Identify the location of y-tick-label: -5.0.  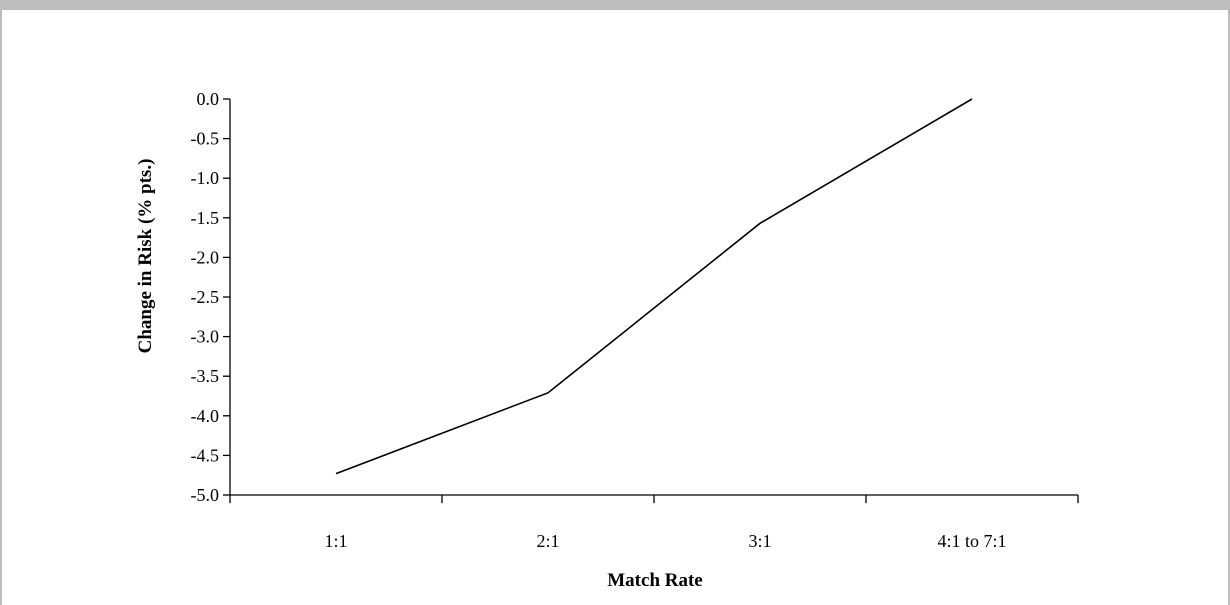
(205, 495).